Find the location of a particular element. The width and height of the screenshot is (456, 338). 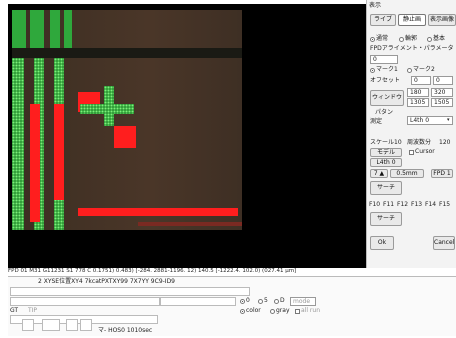

cursor-checkbox is located at coordinates (411, 152).